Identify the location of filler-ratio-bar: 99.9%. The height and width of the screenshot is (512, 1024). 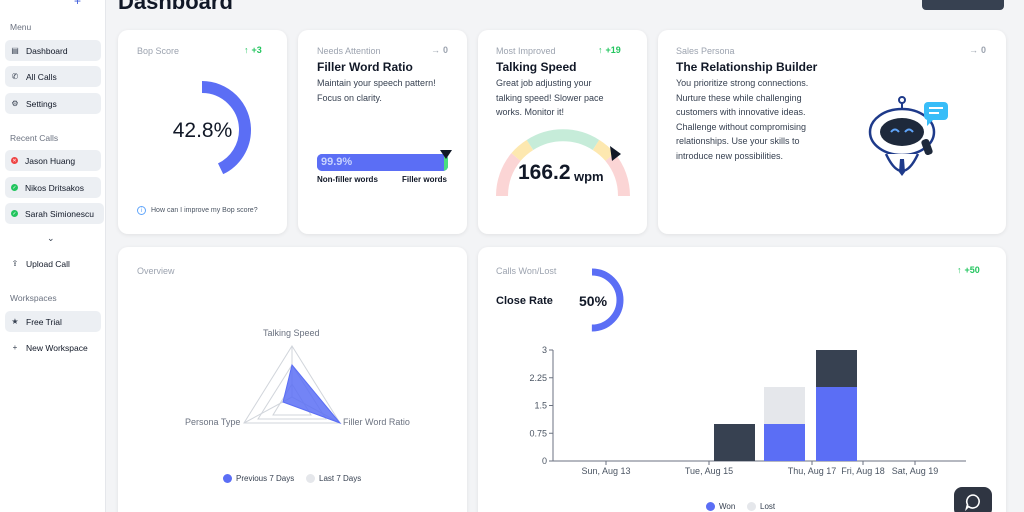
(382, 162).